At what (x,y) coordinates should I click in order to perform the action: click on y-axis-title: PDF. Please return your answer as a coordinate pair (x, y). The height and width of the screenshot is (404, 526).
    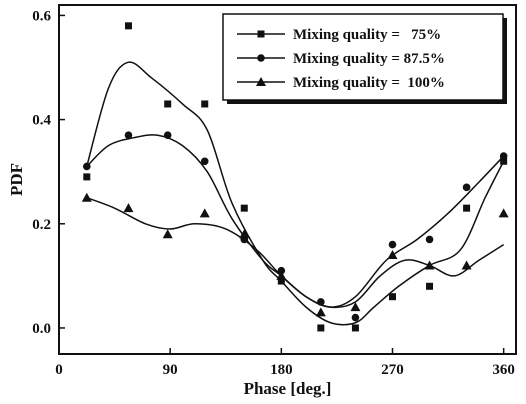
    Looking at the image, I should click on (16, 179).